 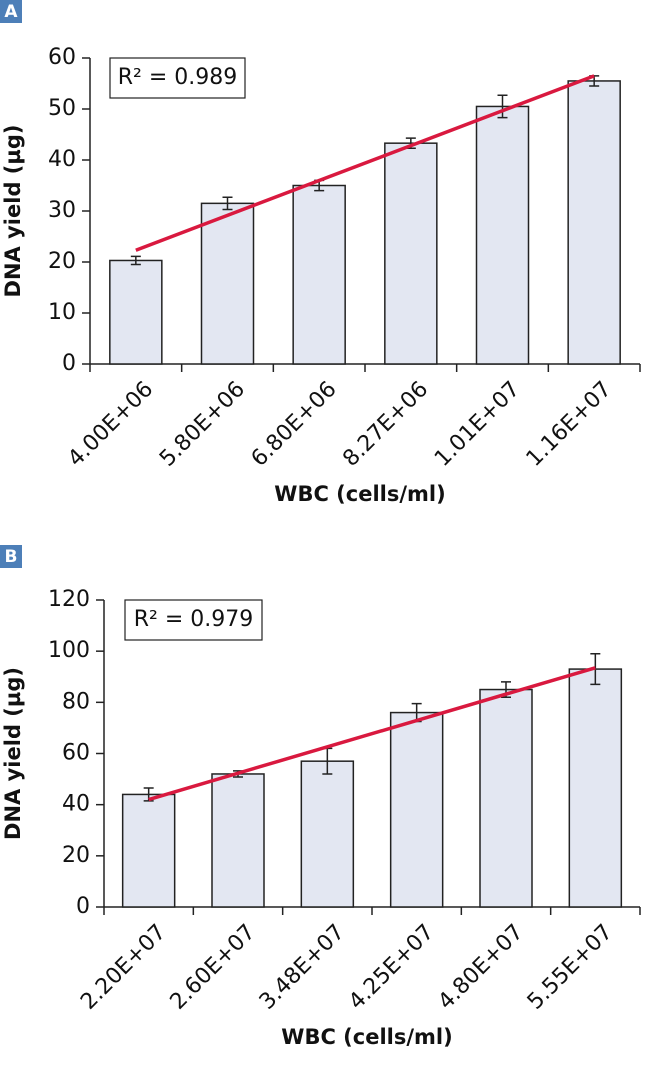 What do you see at coordinates (385, 424) in the screenshot?
I see `x-tick-label: 8.27E+06` at bounding box center [385, 424].